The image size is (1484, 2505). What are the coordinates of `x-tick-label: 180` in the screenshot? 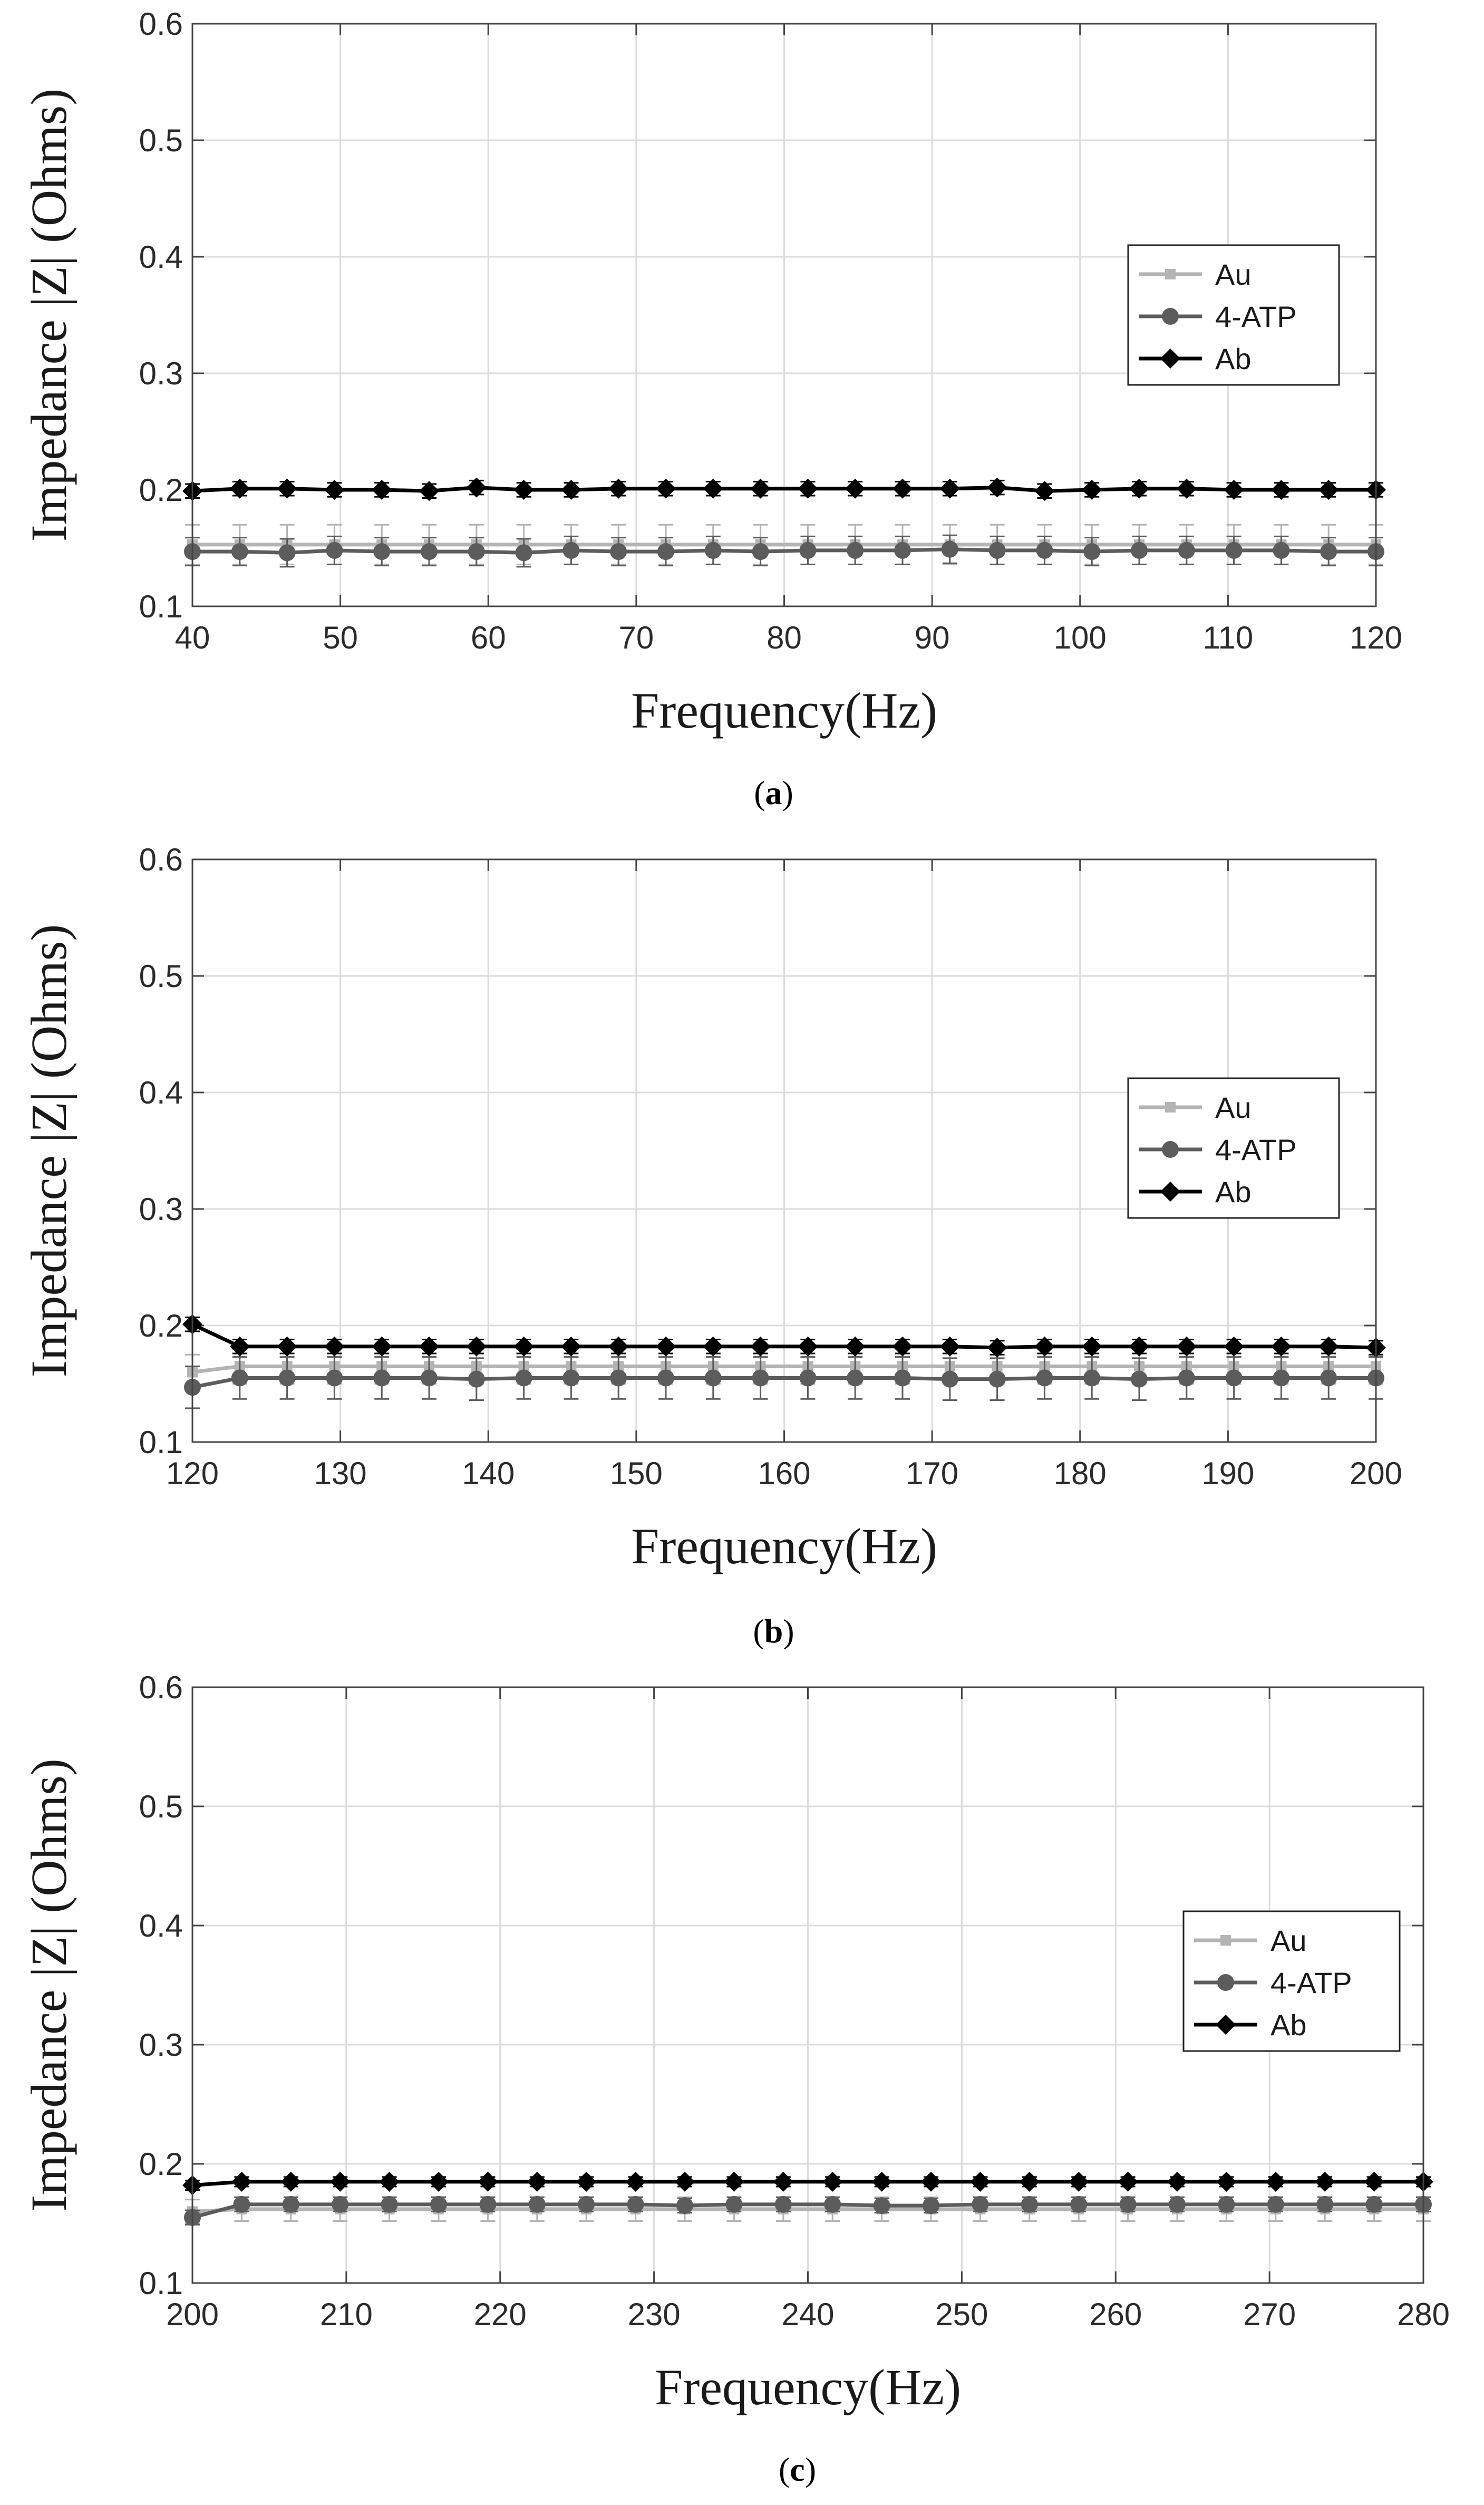 It's located at (1080, 1473).